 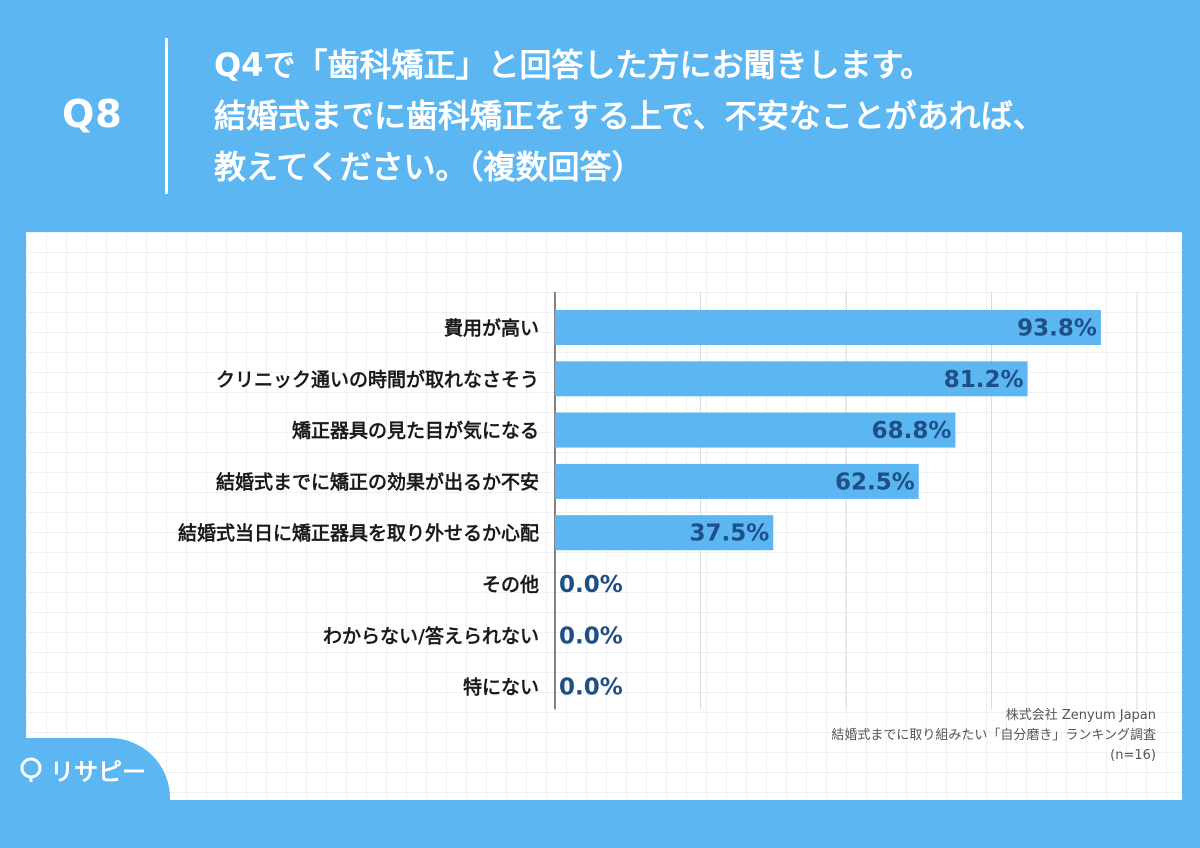 What do you see at coordinates (912, 431) in the screenshot?
I see `data-label: 68.8%` at bounding box center [912, 431].